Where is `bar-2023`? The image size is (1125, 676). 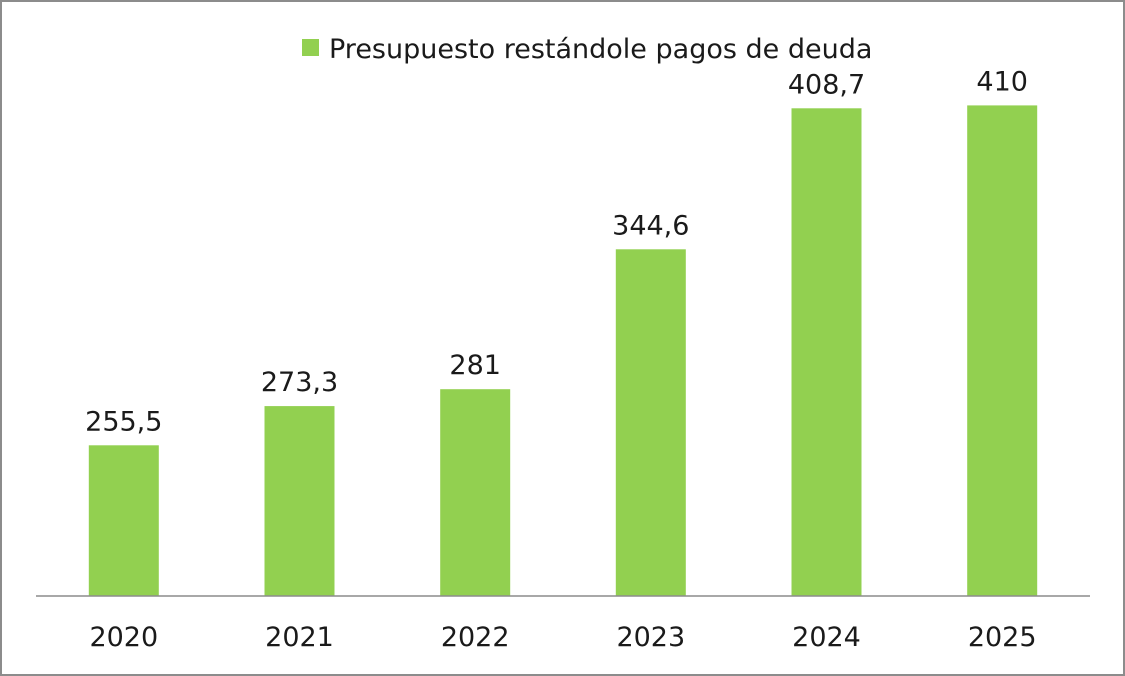 bar-2023 is located at coordinates (650, 423).